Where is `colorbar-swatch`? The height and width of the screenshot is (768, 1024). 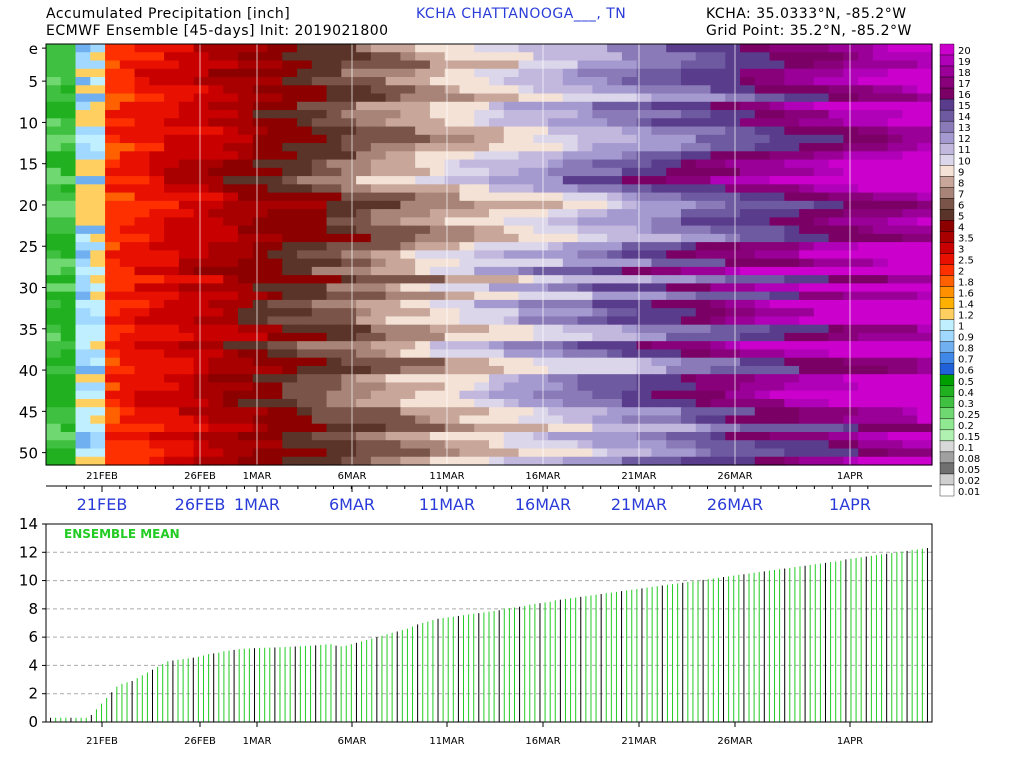
colorbar-swatch is located at coordinates (947, 149).